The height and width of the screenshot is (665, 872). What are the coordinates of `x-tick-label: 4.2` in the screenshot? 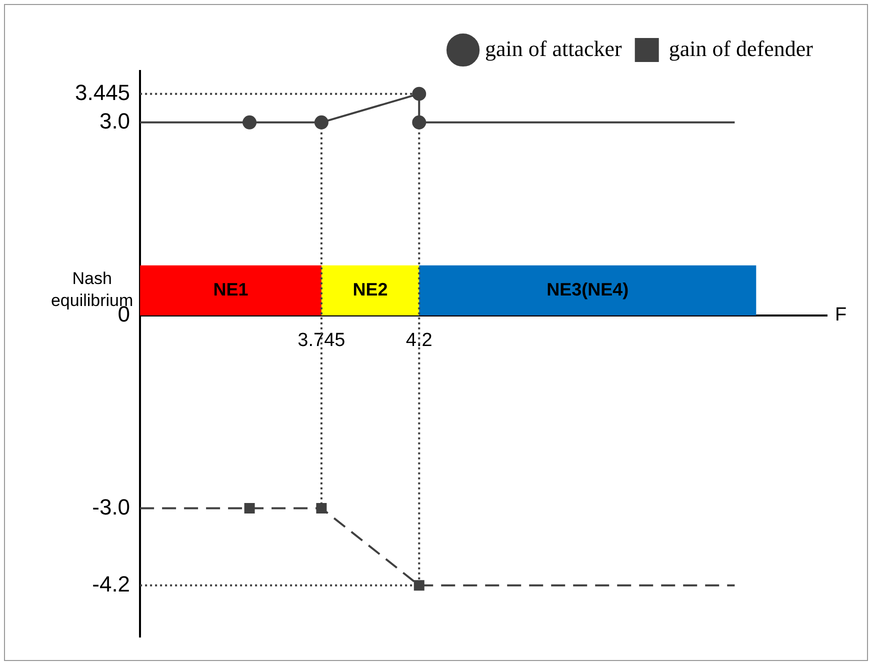 It's located at (419, 340).